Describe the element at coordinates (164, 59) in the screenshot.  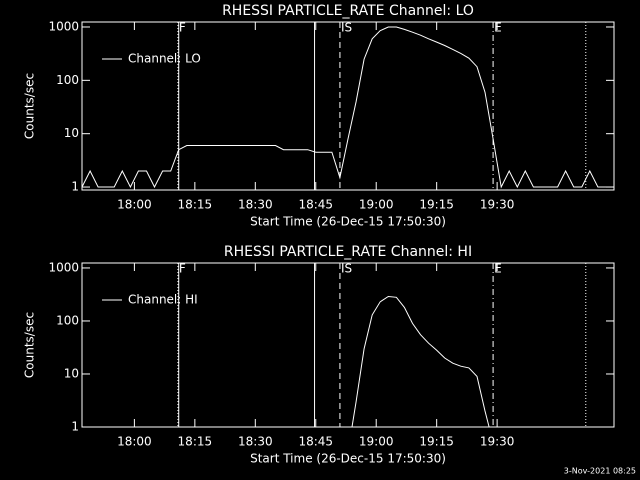
I see `legend-label: Channel: LO` at that location.